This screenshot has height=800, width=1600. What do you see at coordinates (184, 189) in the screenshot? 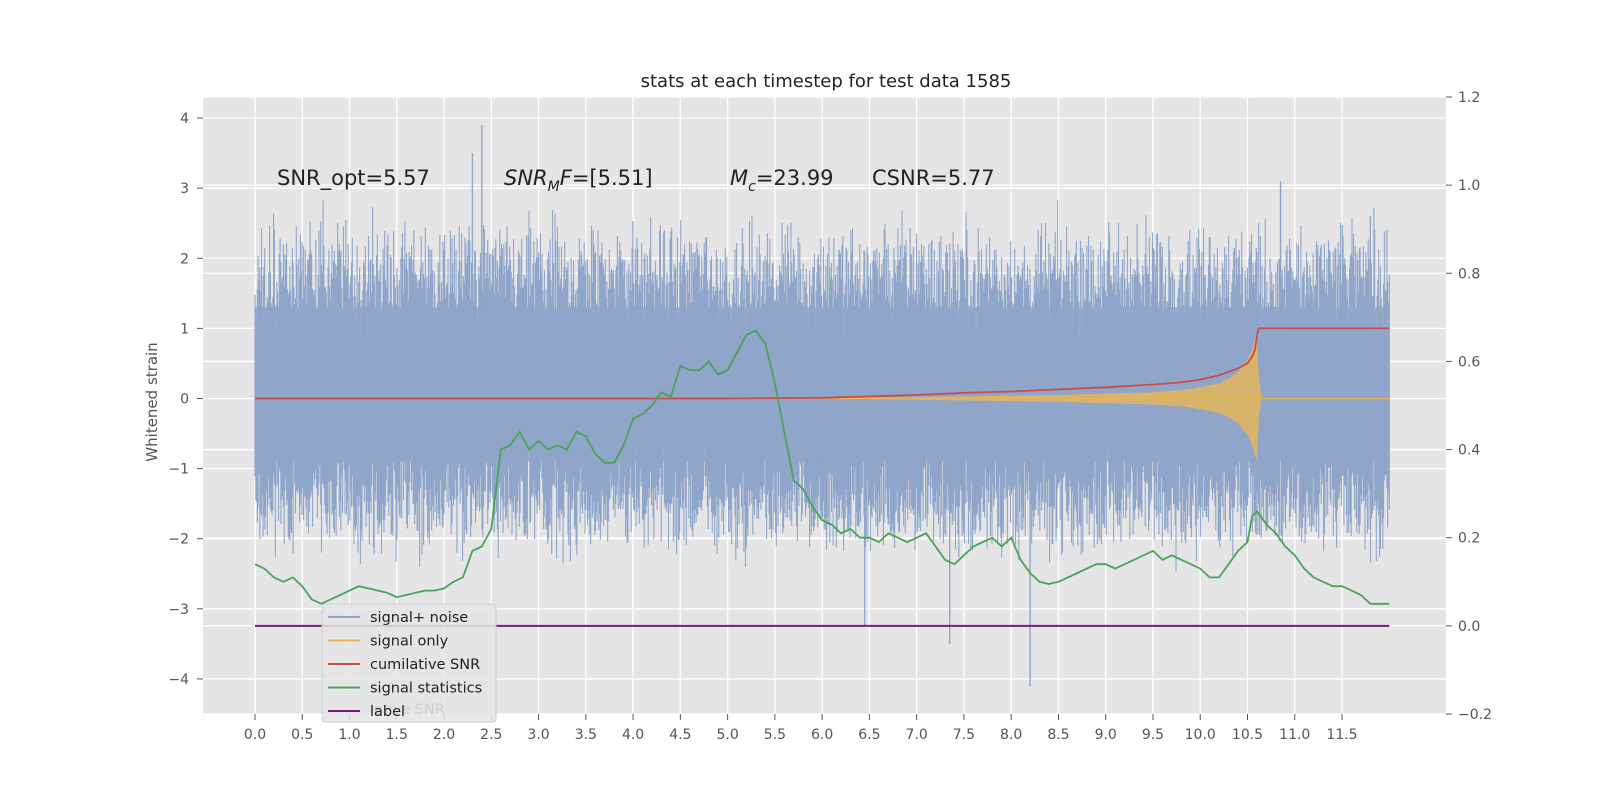
I see `y-tick-label: 3` at bounding box center [184, 189].